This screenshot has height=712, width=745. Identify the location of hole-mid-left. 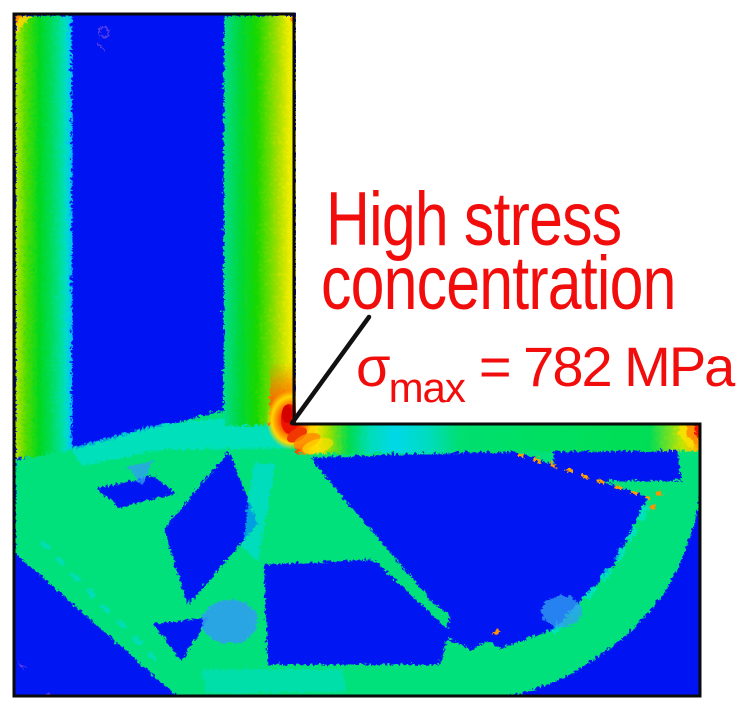
(209, 527).